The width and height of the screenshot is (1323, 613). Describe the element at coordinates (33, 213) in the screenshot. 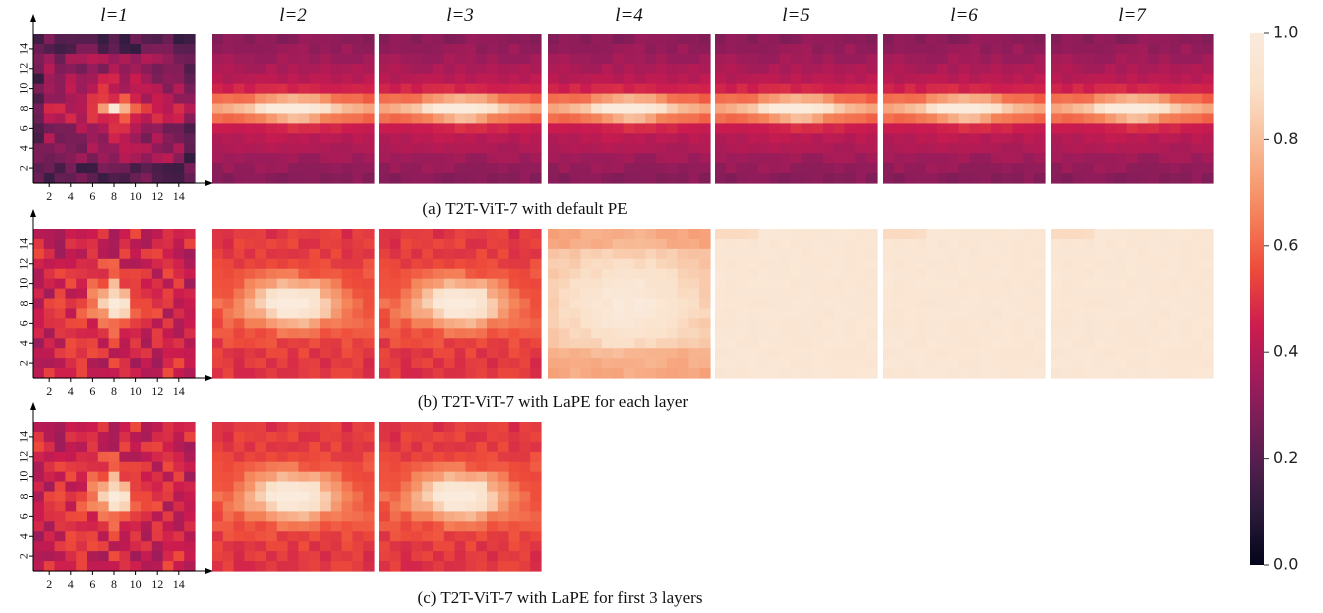

I see `y-axis-arrow` at that location.